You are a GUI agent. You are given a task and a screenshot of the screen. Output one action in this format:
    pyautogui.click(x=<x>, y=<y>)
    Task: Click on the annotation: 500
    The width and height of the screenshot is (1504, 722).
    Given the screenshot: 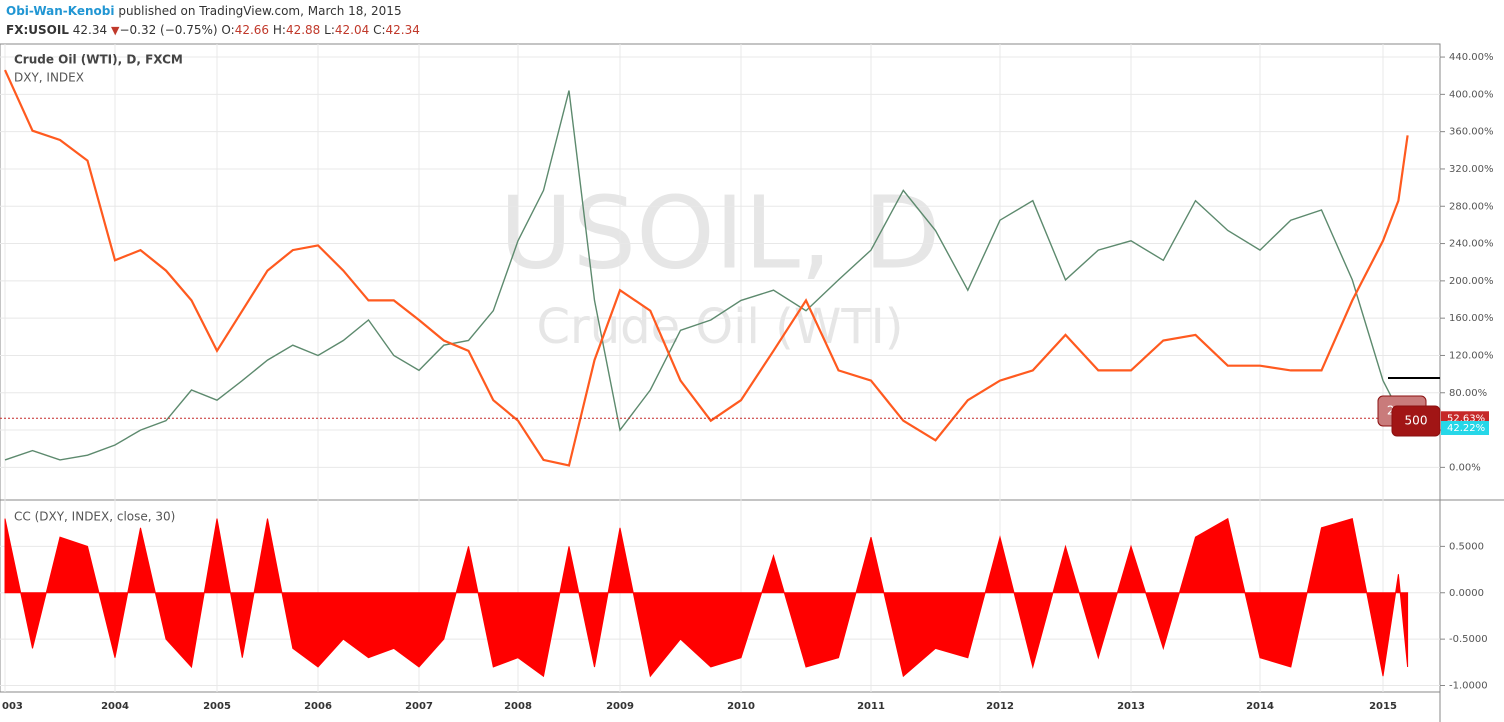 What is the action you would take?
    pyautogui.click(x=1416, y=421)
    